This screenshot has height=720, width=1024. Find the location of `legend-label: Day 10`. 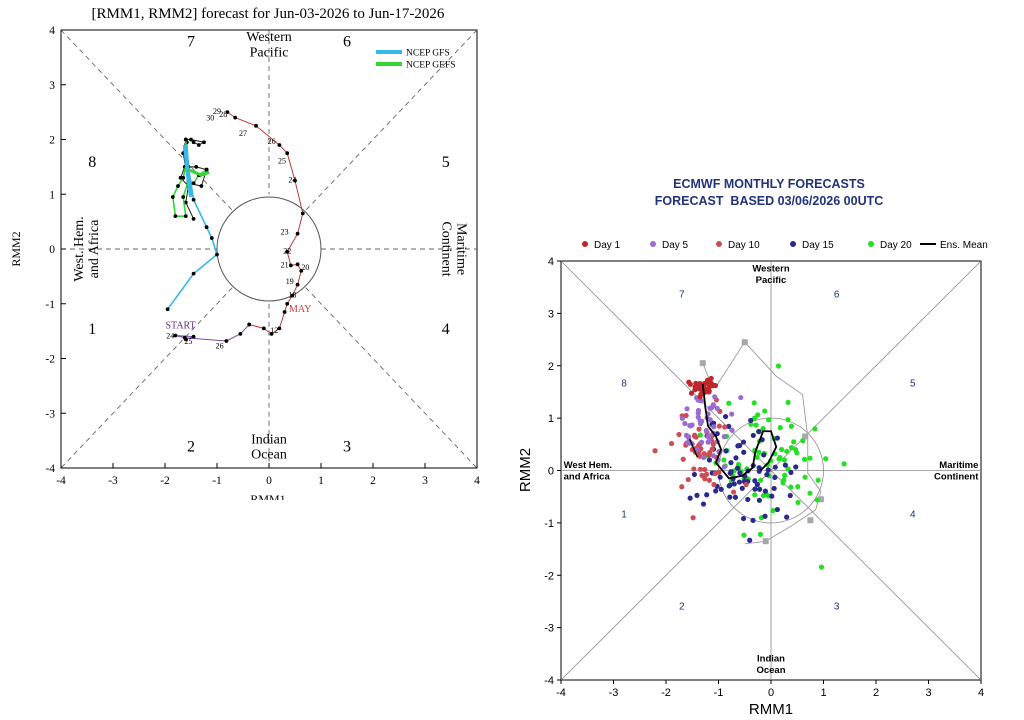

legend-label: Day 10 is located at coordinates (744, 245).